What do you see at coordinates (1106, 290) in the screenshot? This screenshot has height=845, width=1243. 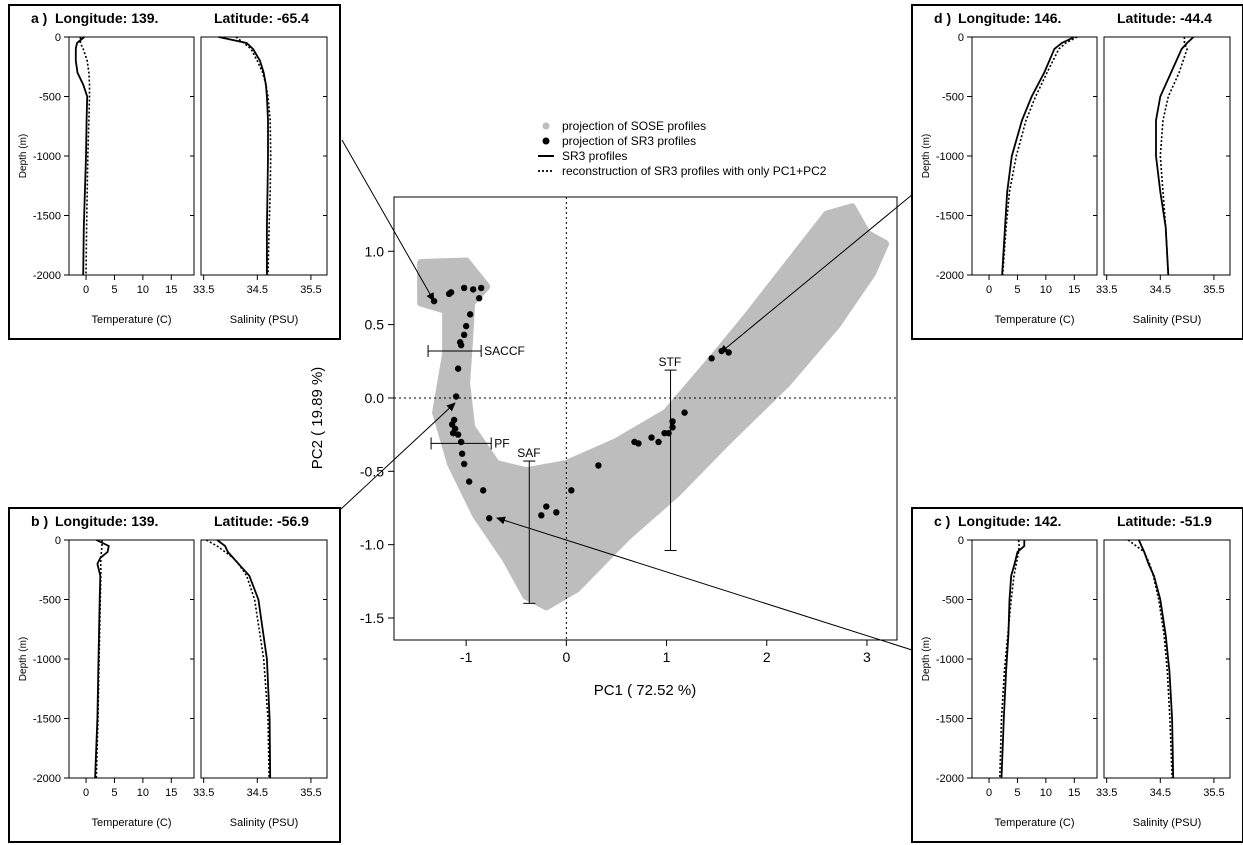 I see `salinity-x-tick-label: 33.5` at bounding box center [1106, 290].